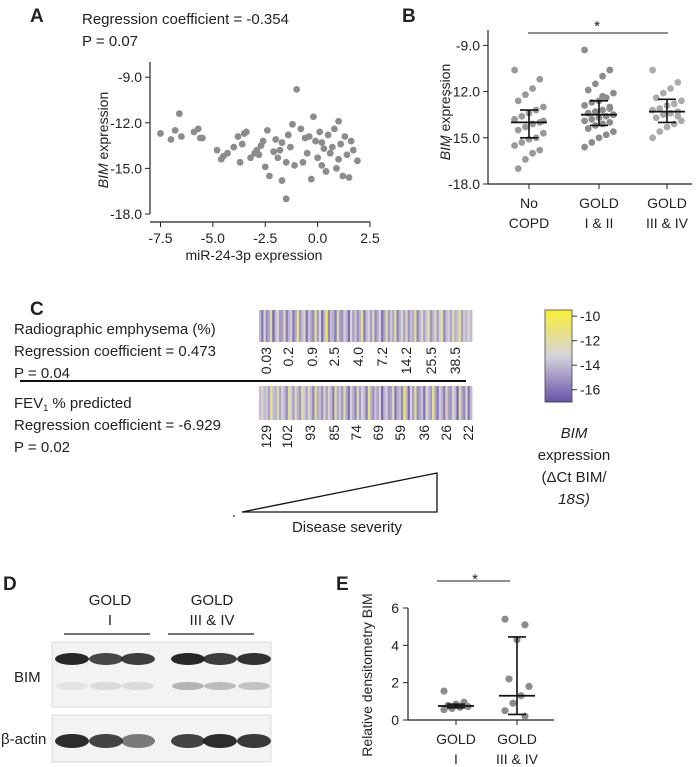  What do you see at coordinates (106, 659) in the screenshot?
I see `d-bim-band-upper` at bounding box center [106, 659].